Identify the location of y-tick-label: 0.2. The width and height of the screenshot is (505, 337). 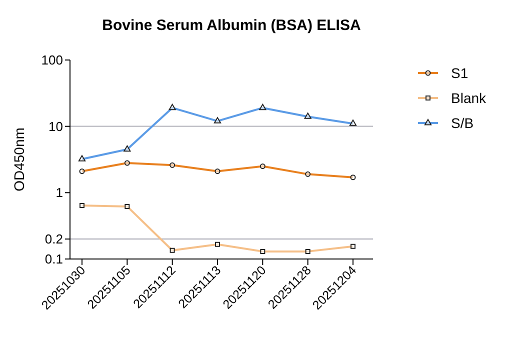
(53, 239).